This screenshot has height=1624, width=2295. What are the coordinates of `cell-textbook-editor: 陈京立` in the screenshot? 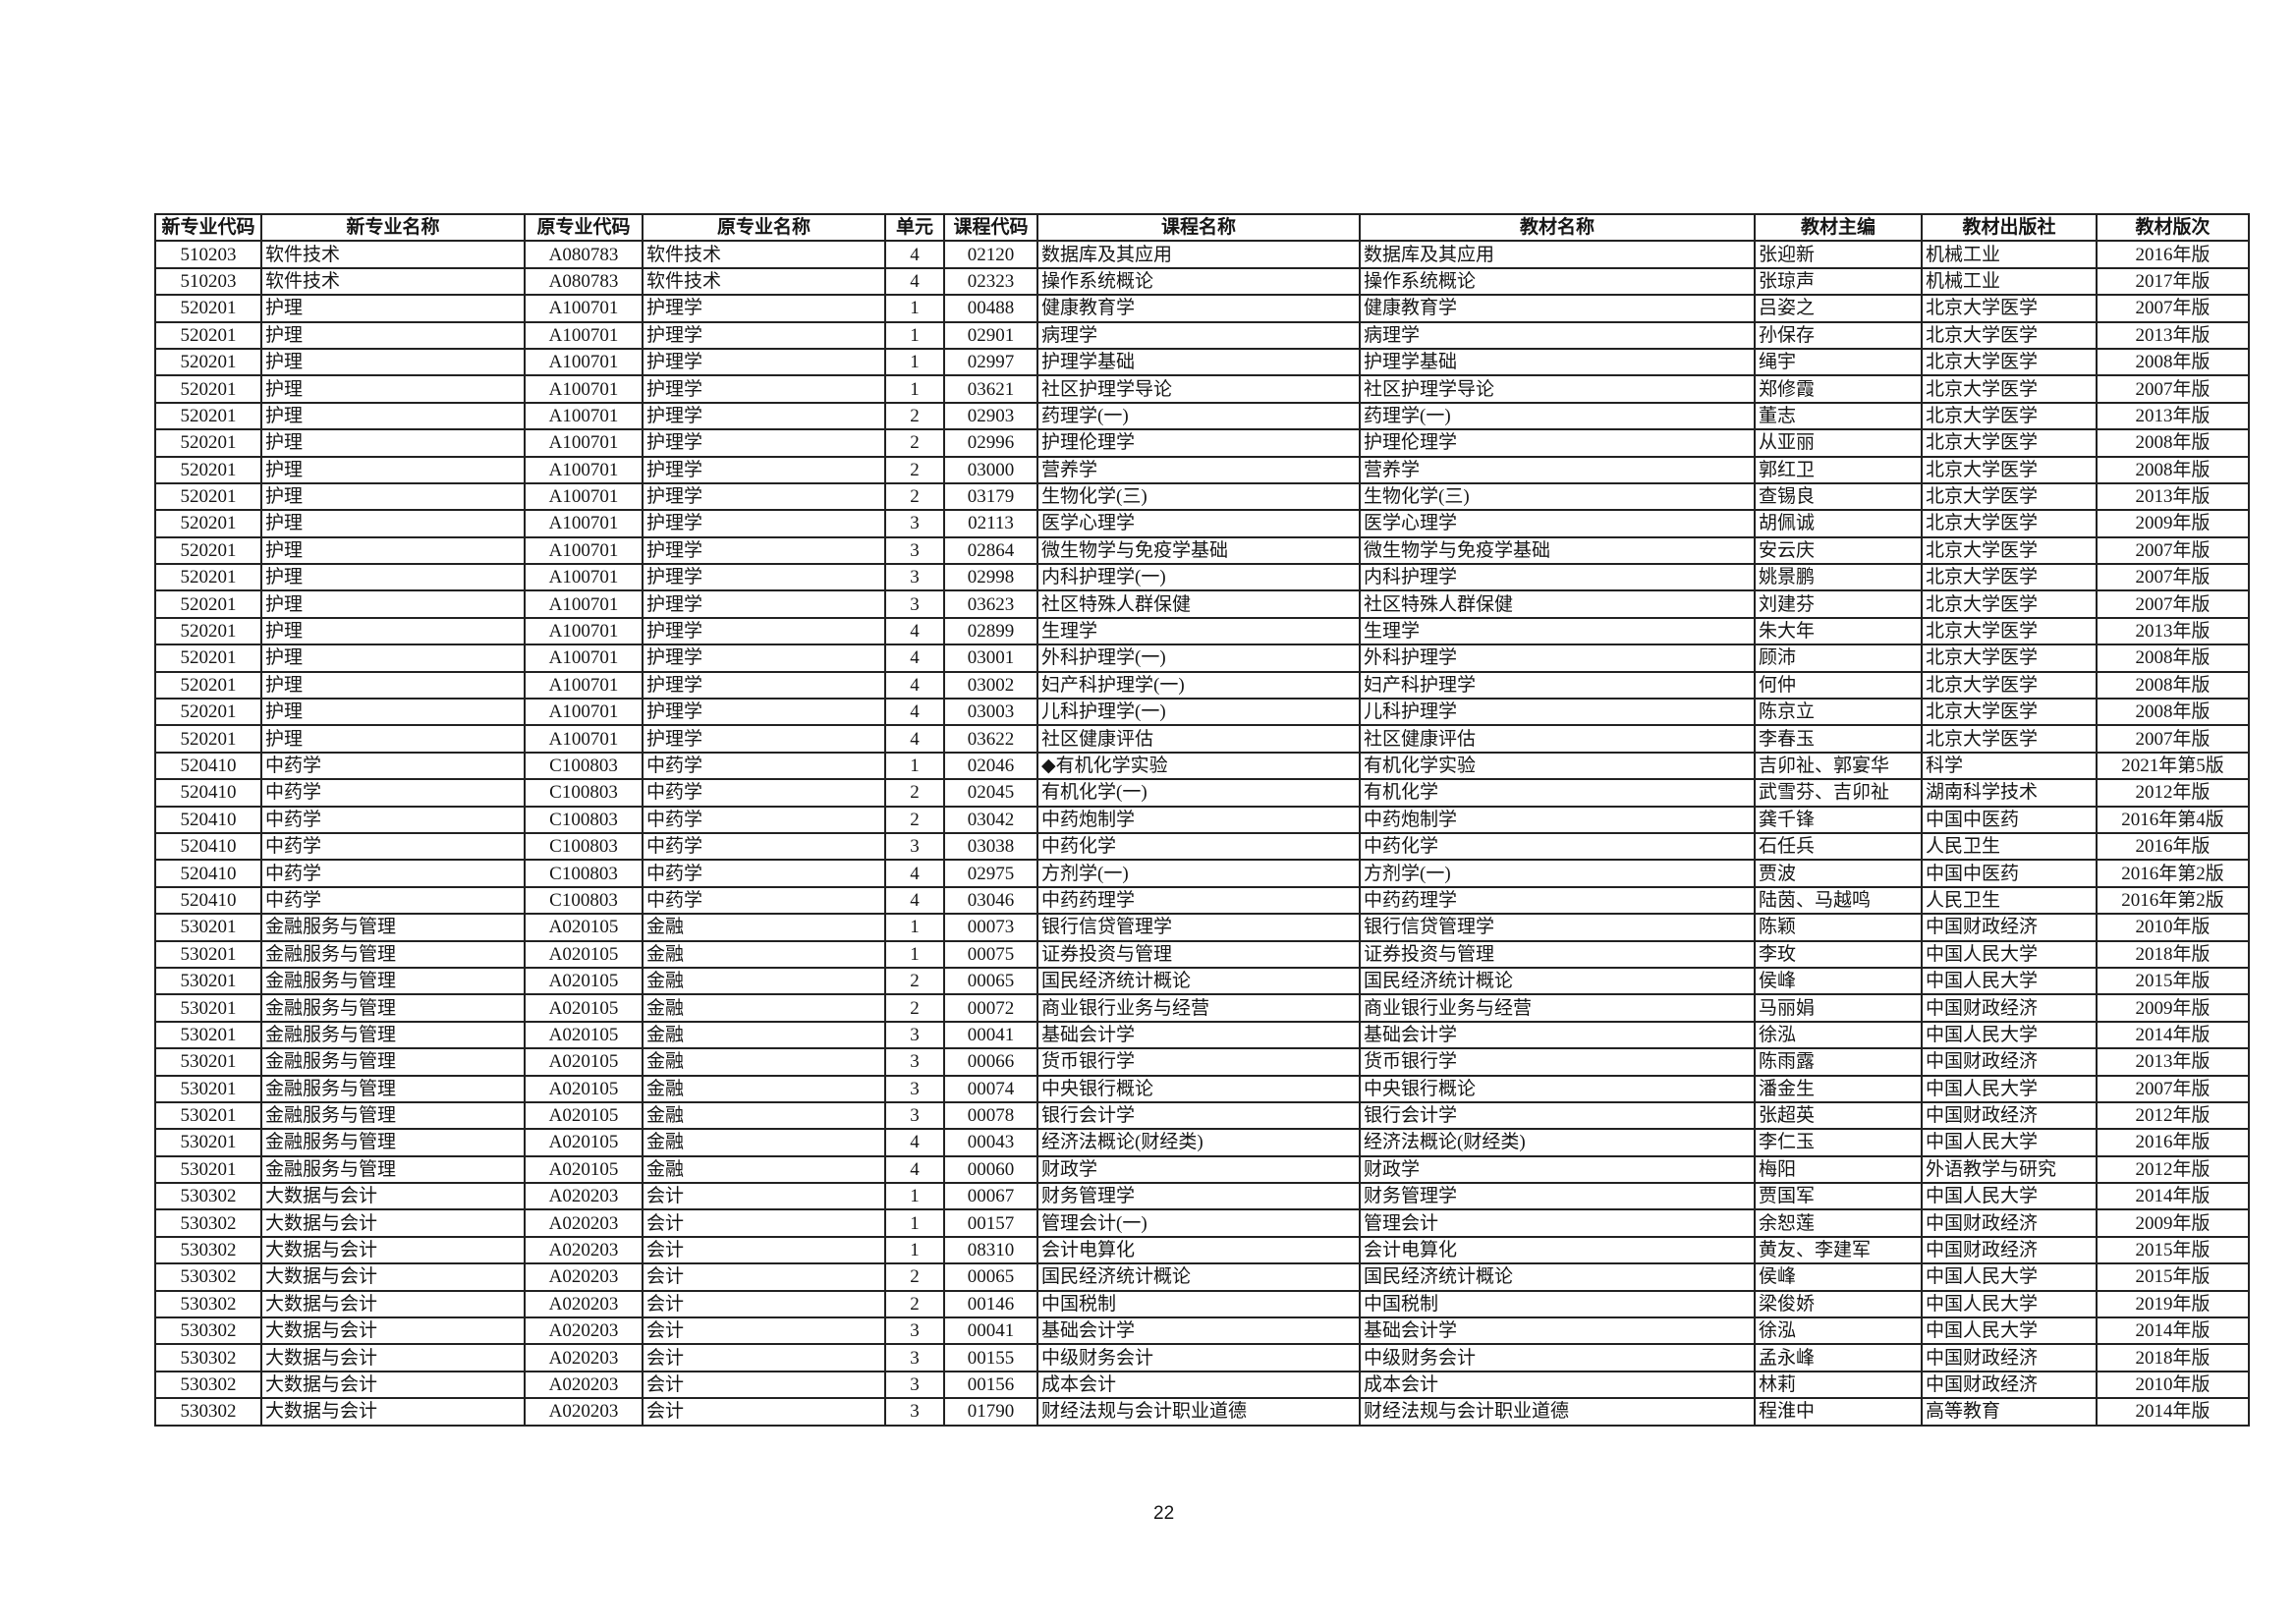 It's located at (1839, 712).